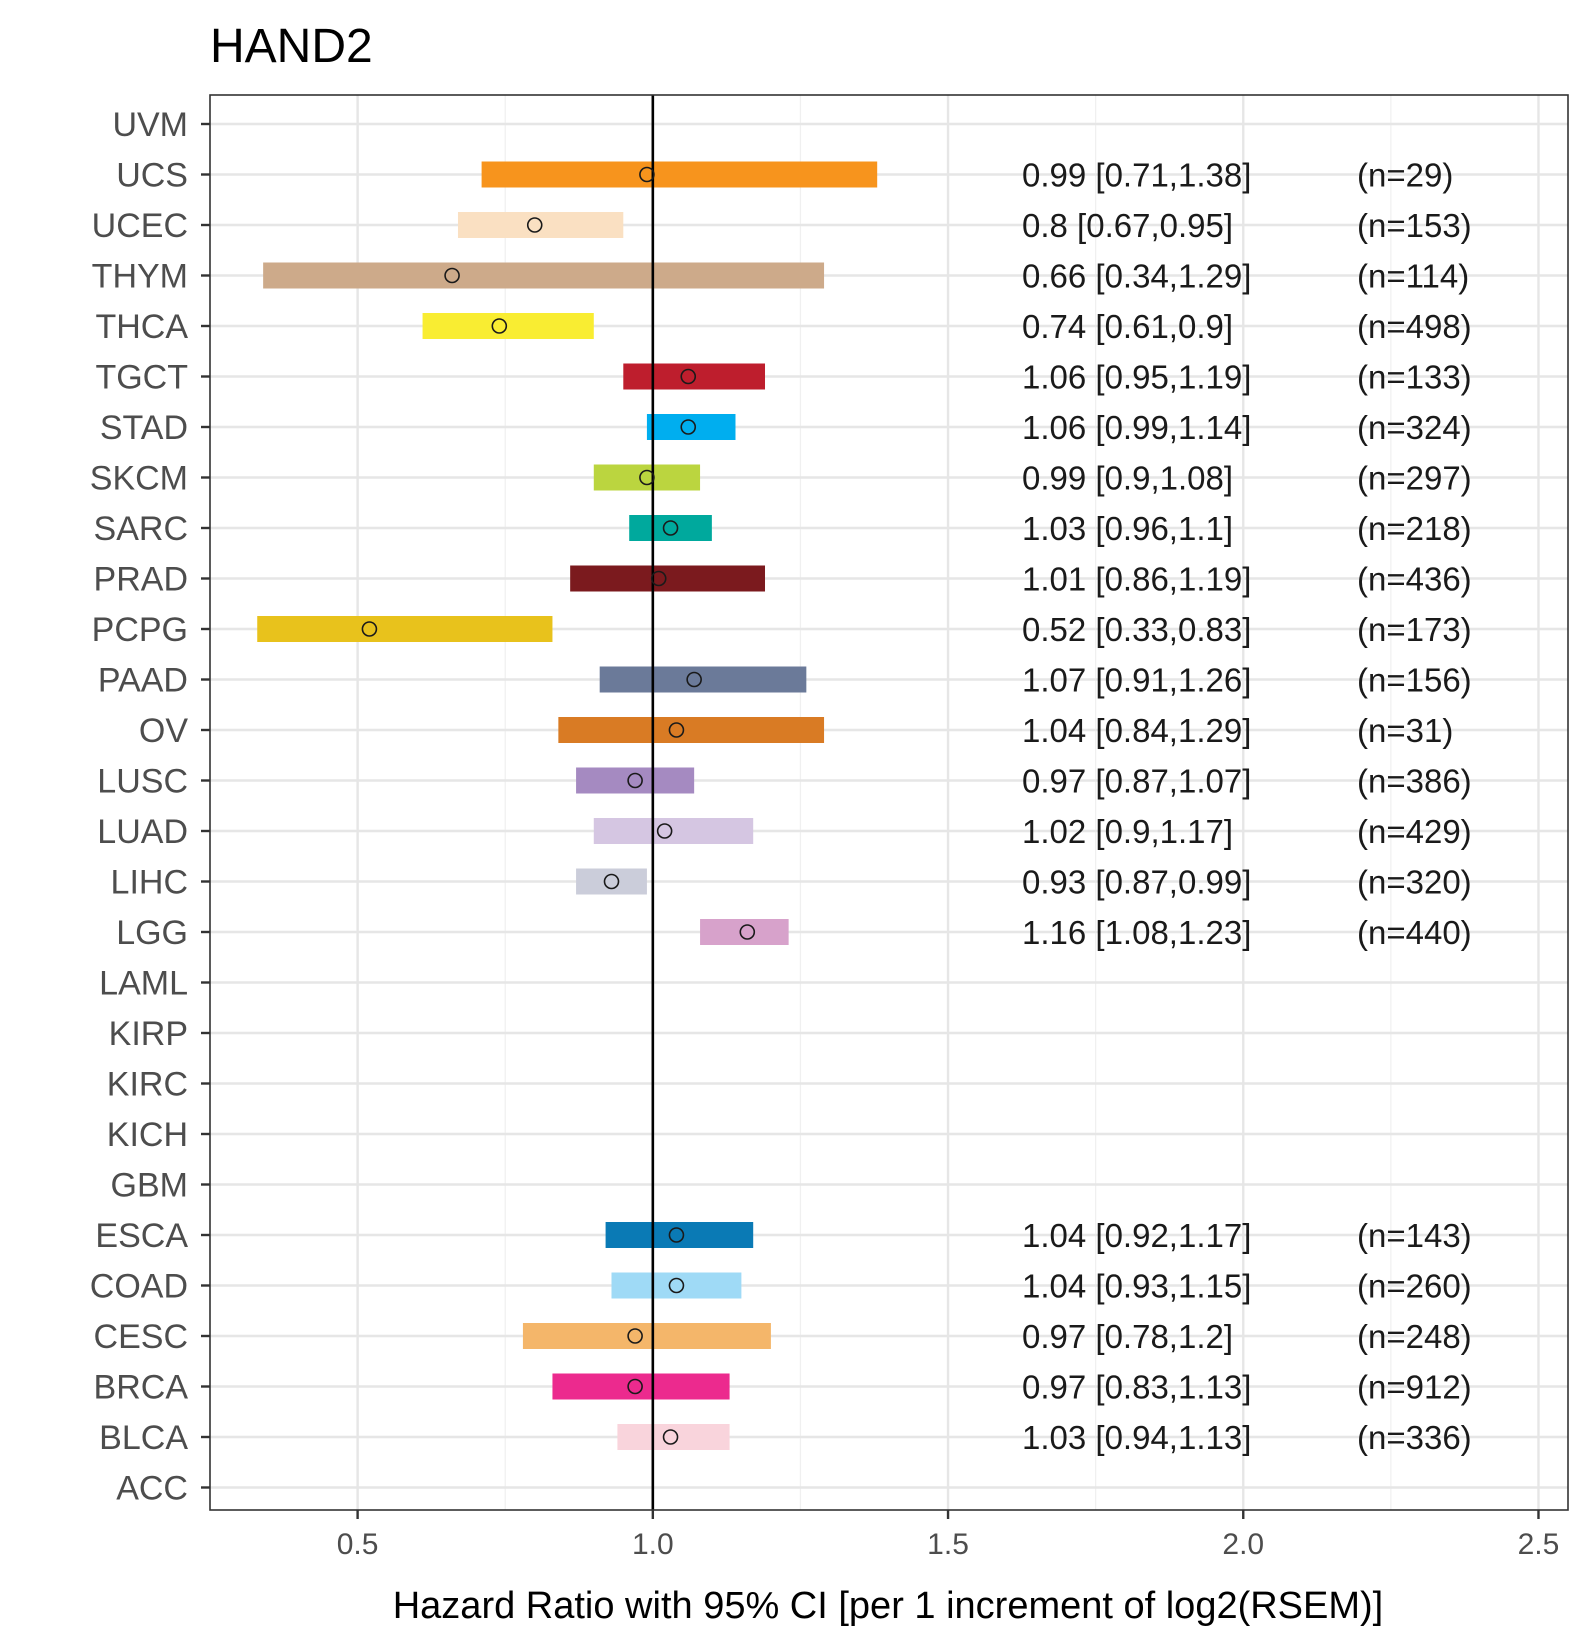 The height and width of the screenshot is (1650, 1590). What do you see at coordinates (142, 782) in the screenshot?
I see `y-tick-label-lusc: LUSC` at bounding box center [142, 782].